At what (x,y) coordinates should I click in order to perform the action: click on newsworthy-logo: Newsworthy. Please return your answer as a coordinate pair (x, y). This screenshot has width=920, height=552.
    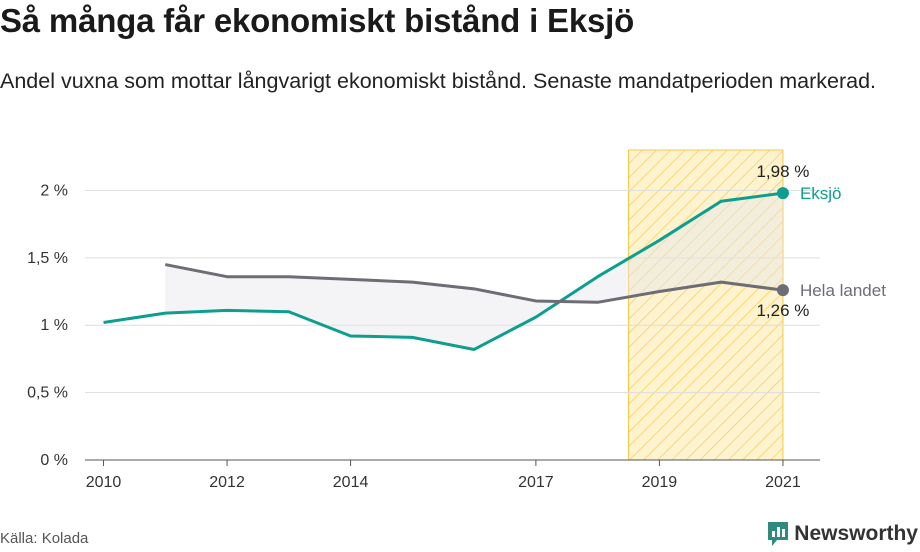
    Looking at the image, I should click on (842, 534).